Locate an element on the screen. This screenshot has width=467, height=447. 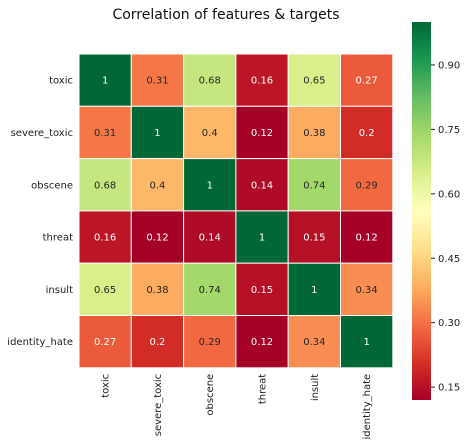
cell-value-toxic-toxic: 1 is located at coordinates (105, 81).